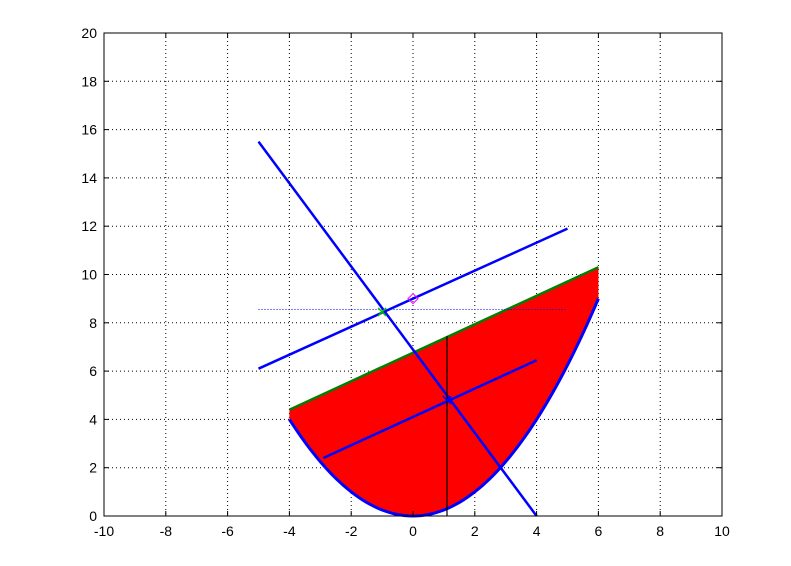 Image resolution: width=791 pixels, height=566 pixels. I want to click on y-tick-label: 2, so click(93, 468).